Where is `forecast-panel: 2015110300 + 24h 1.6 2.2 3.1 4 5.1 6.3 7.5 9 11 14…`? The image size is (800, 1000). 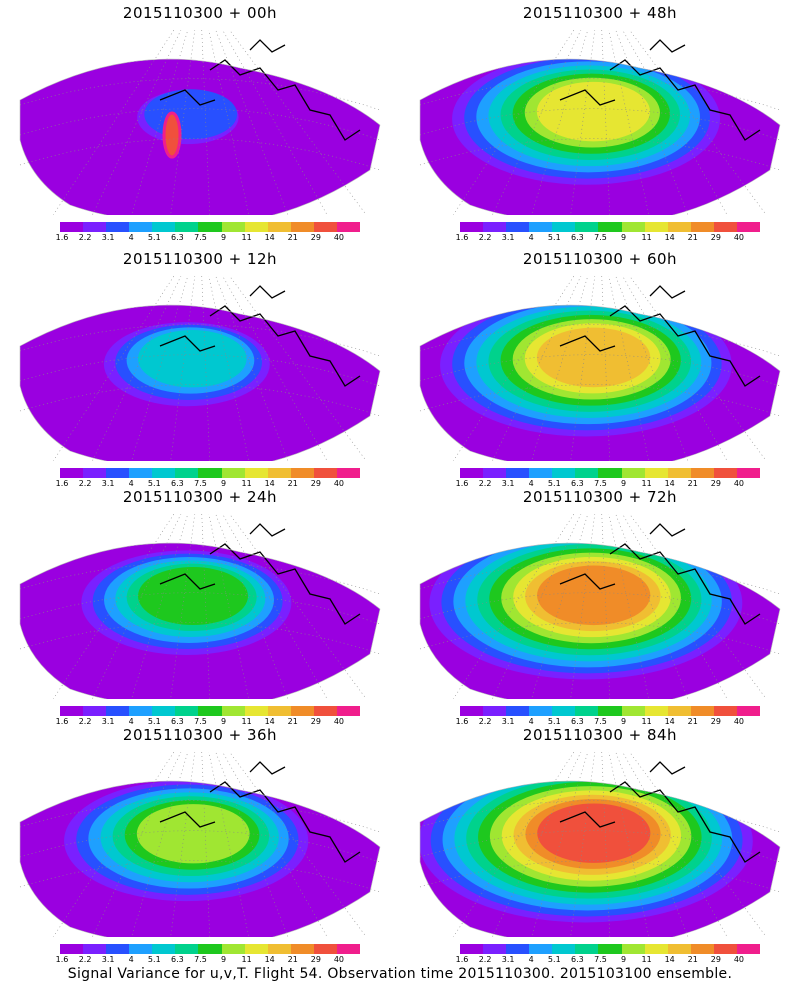
forecast-panel: 2015110300 + 24h 1.6 2.2 3.1 4 5.1 6.3 7.5 9 11 14… is located at coordinates (200, 607).